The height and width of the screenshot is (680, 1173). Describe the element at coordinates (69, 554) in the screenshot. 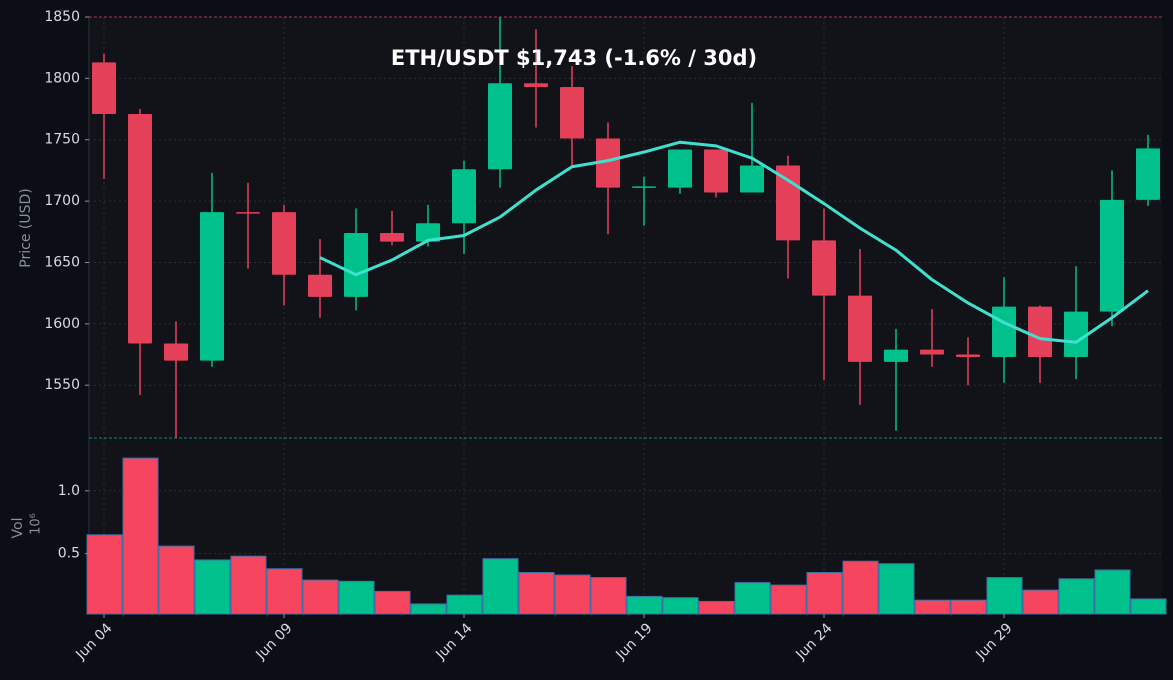

I see `y-tick-label: 0.5` at that location.